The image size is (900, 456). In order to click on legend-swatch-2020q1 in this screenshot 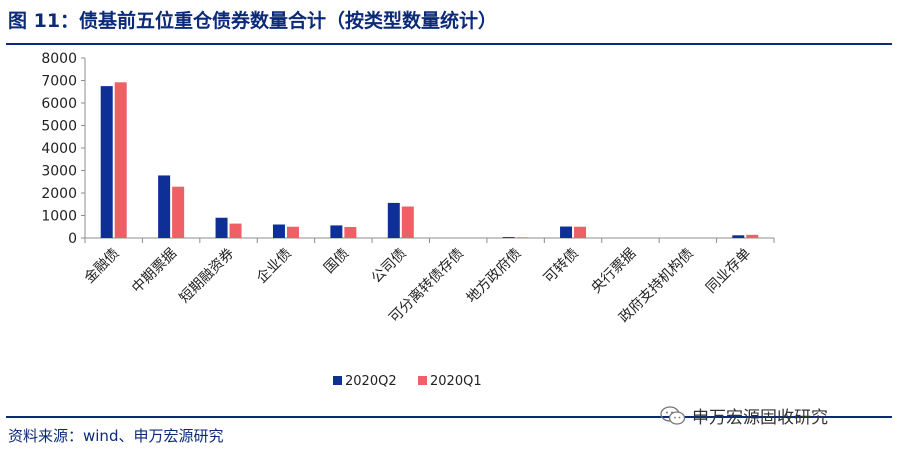, I will do `click(422, 380)`.